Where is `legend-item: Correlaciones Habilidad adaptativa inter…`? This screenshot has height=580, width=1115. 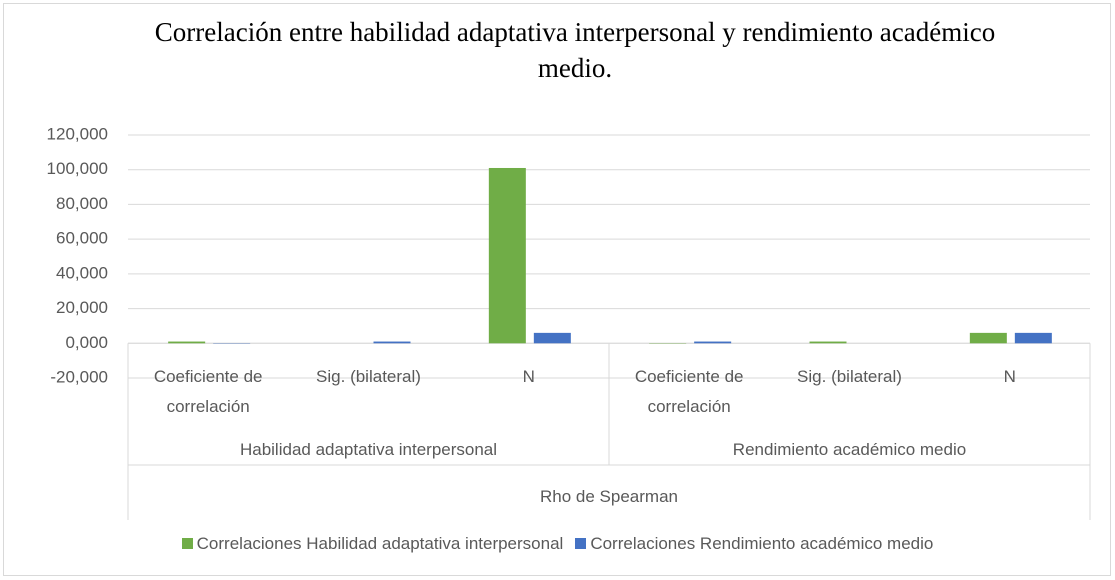 legend-item: Correlaciones Habilidad adaptativa inter… is located at coordinates (372, 544).